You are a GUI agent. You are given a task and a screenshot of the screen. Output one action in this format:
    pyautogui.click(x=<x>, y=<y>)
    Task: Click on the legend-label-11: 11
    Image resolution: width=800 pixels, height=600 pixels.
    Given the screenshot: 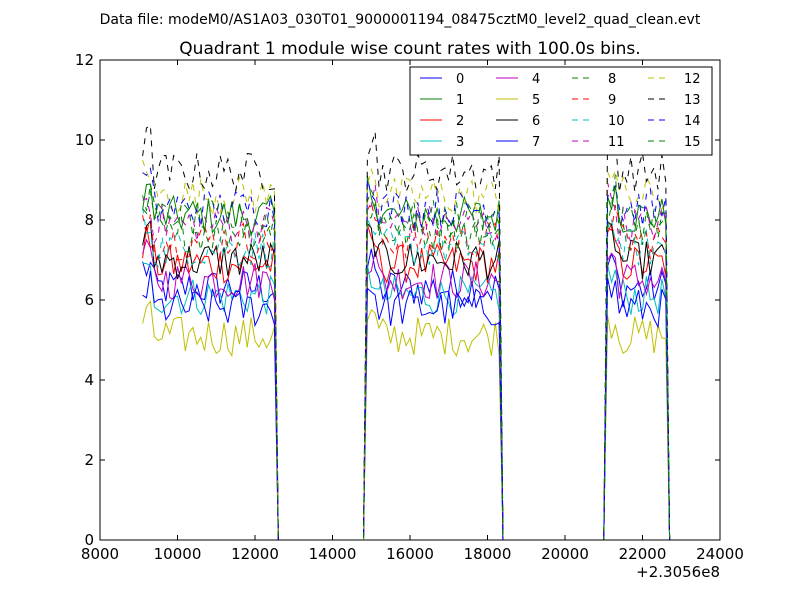 What is the action you would take?
    pyautogui.click(x=616, y=142)
    